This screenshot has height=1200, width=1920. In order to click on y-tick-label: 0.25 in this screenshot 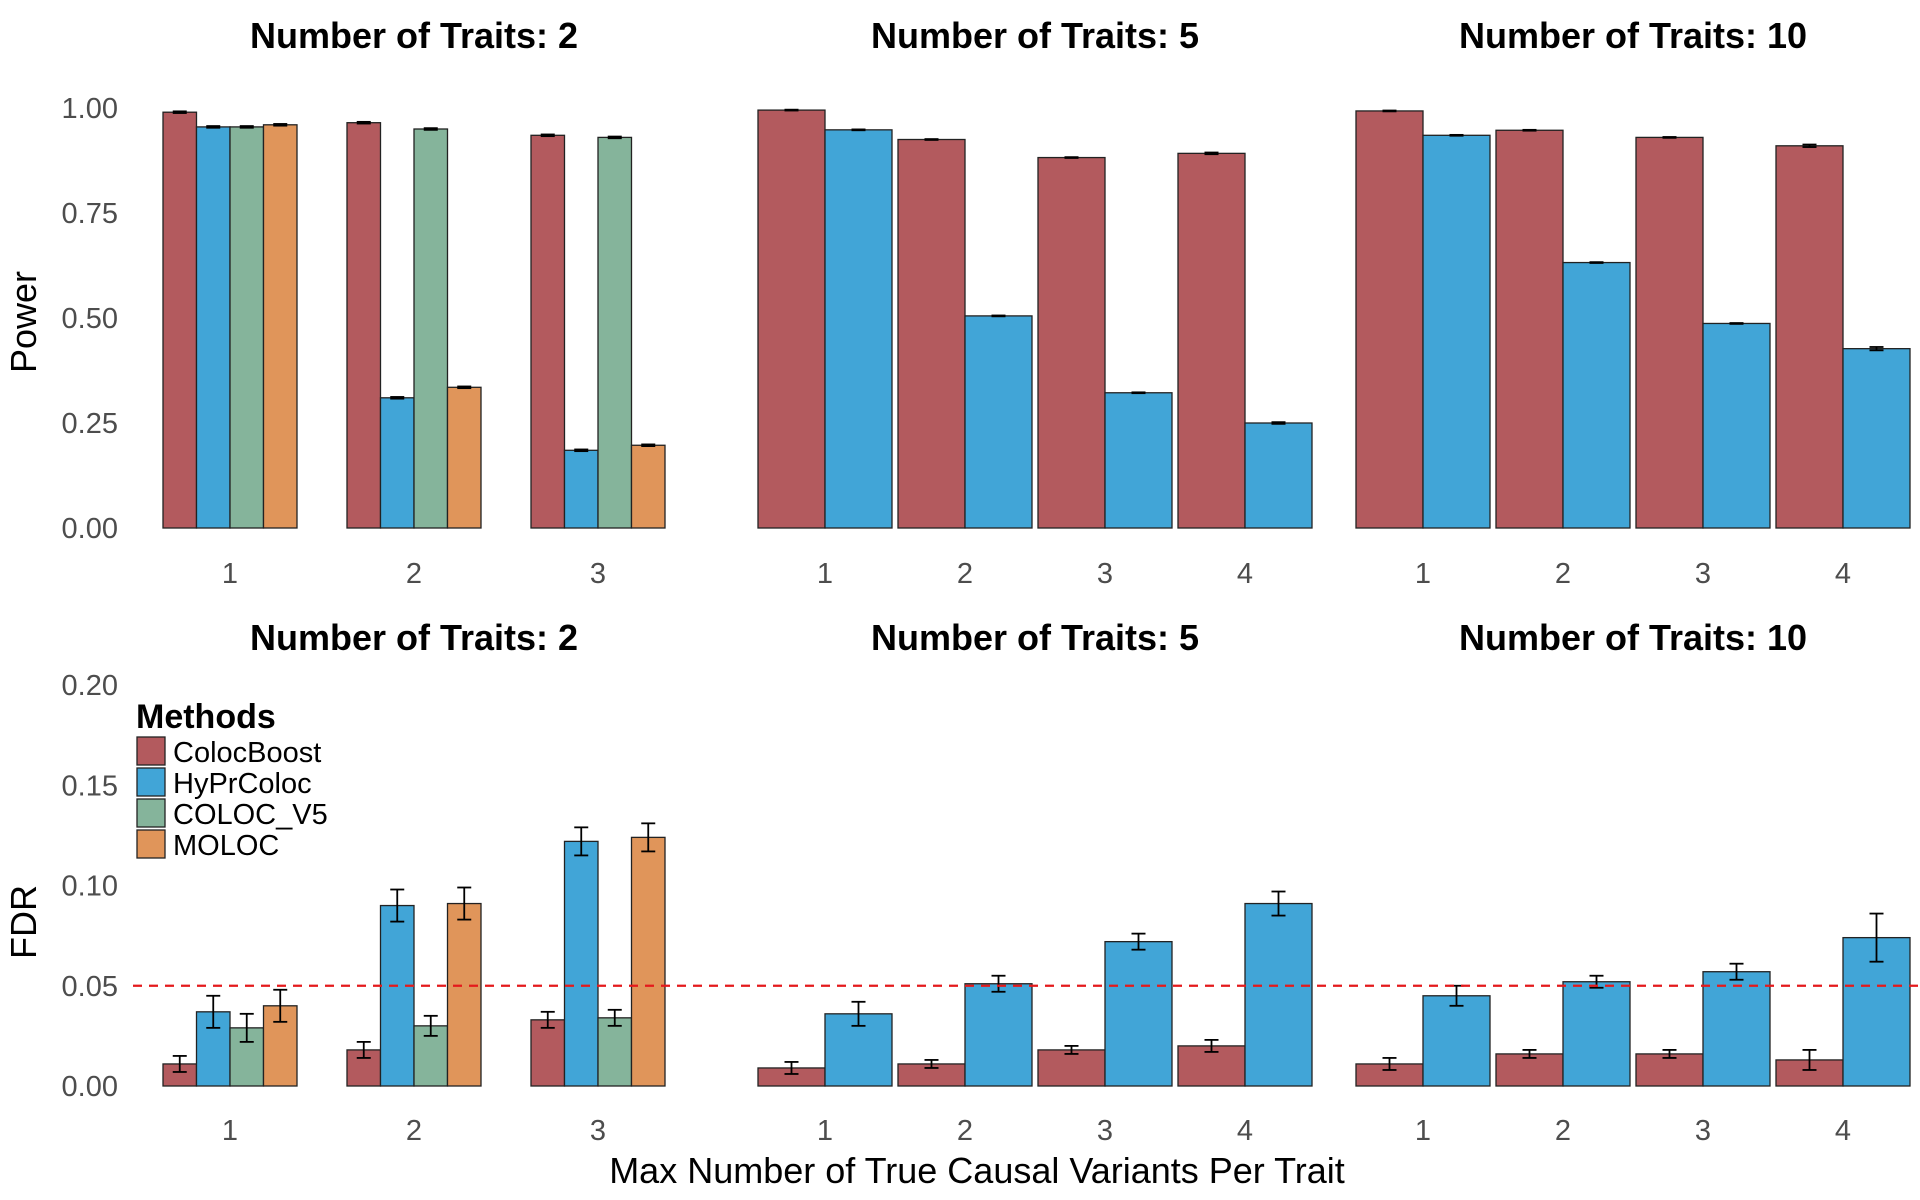, I will do `click(90, 424)`.